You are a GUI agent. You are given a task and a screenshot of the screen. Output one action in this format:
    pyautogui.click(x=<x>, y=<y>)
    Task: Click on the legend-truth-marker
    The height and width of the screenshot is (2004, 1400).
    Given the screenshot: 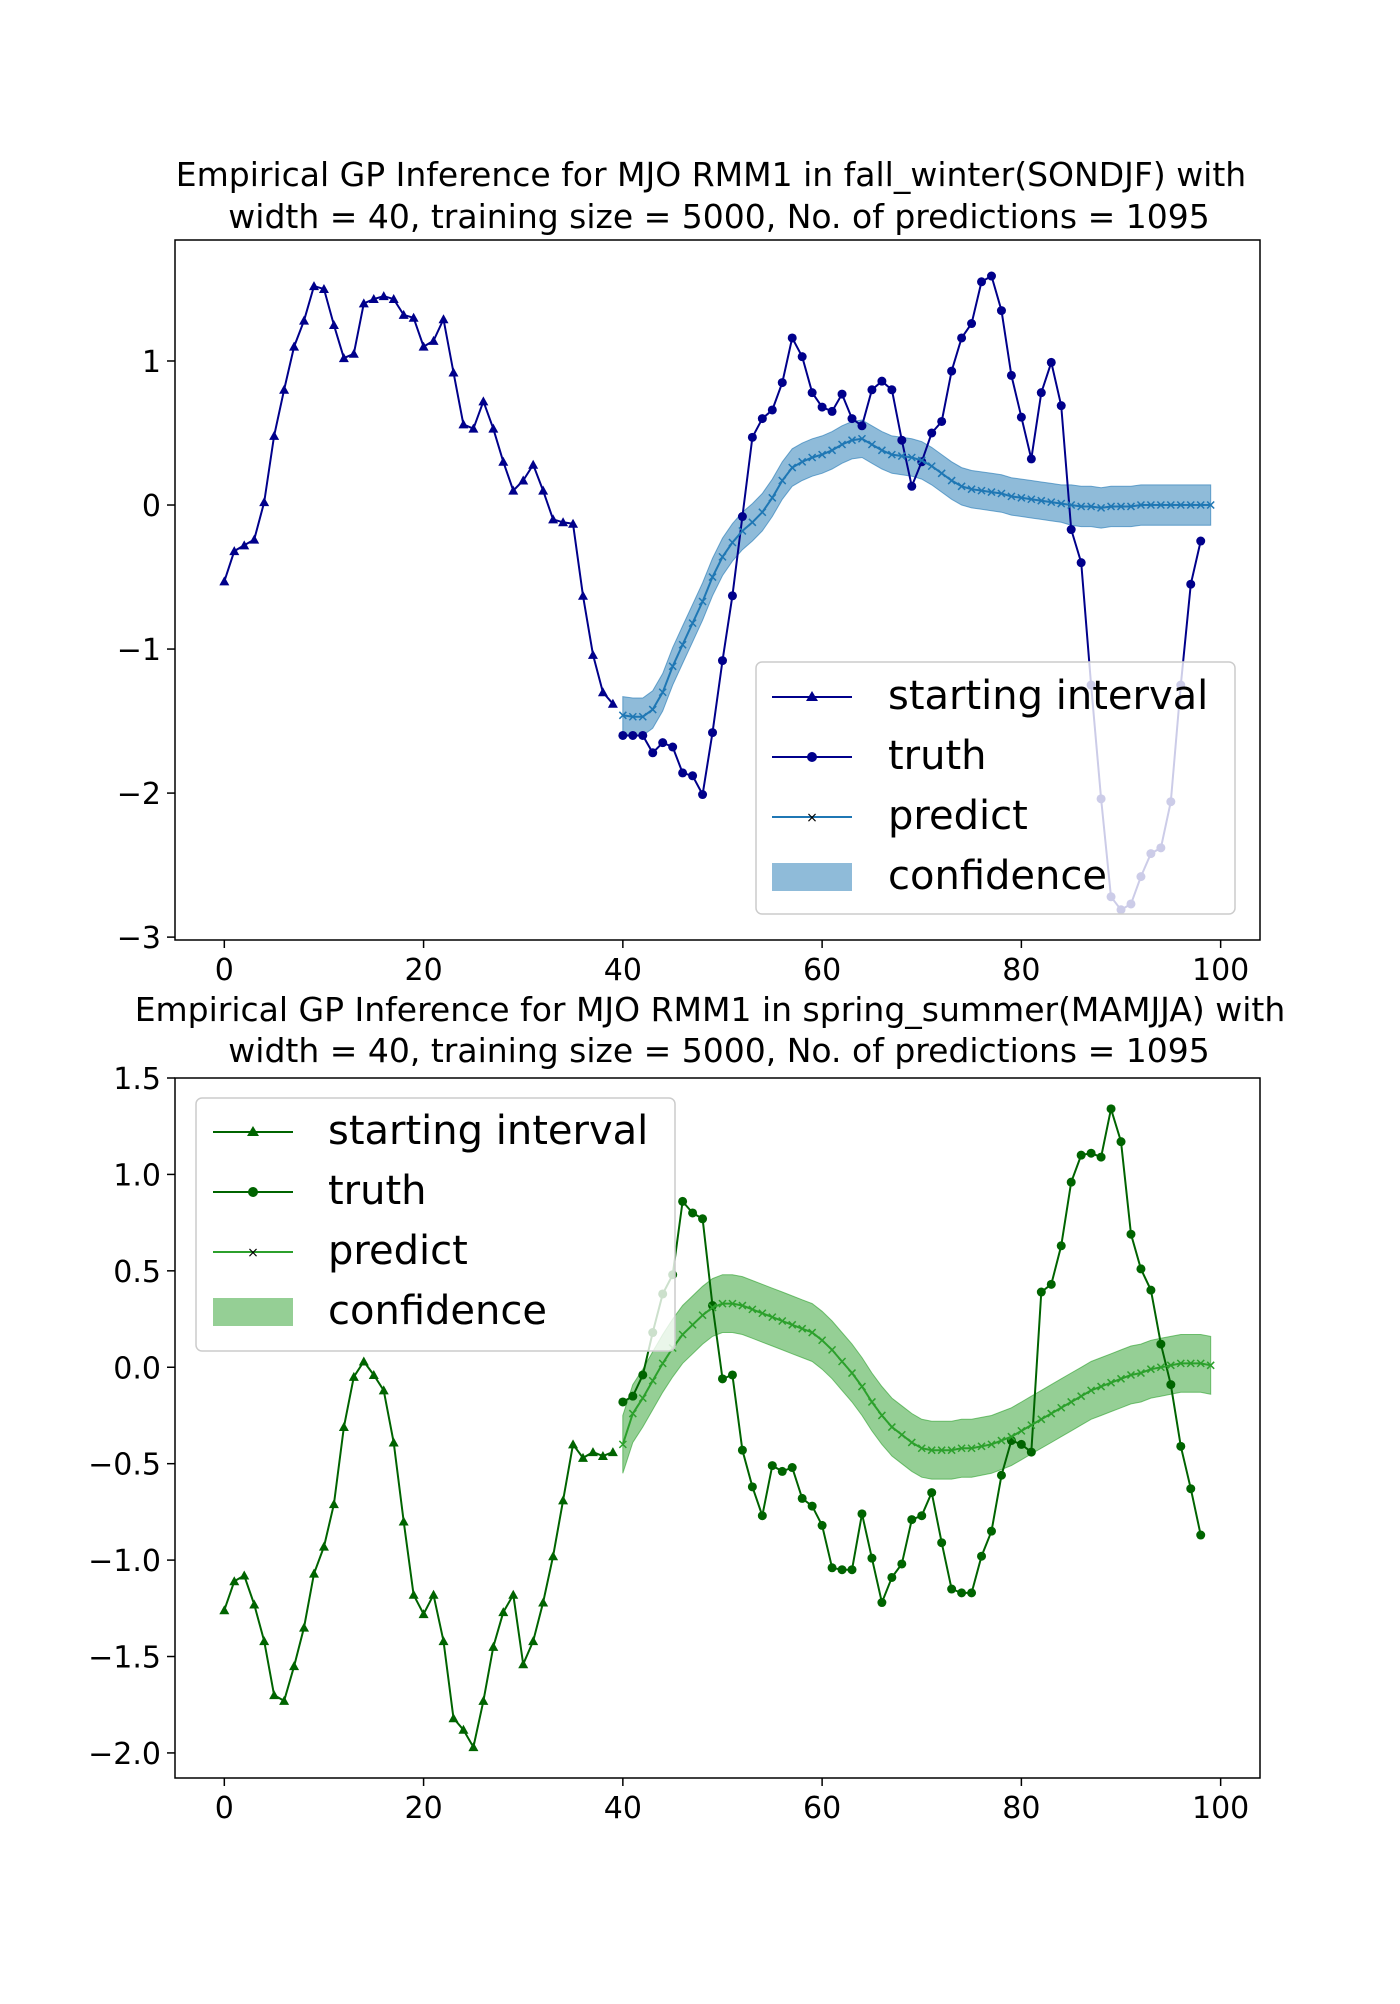 What is the action you would take?
    pyautogui.click(x=812, y=757)
    